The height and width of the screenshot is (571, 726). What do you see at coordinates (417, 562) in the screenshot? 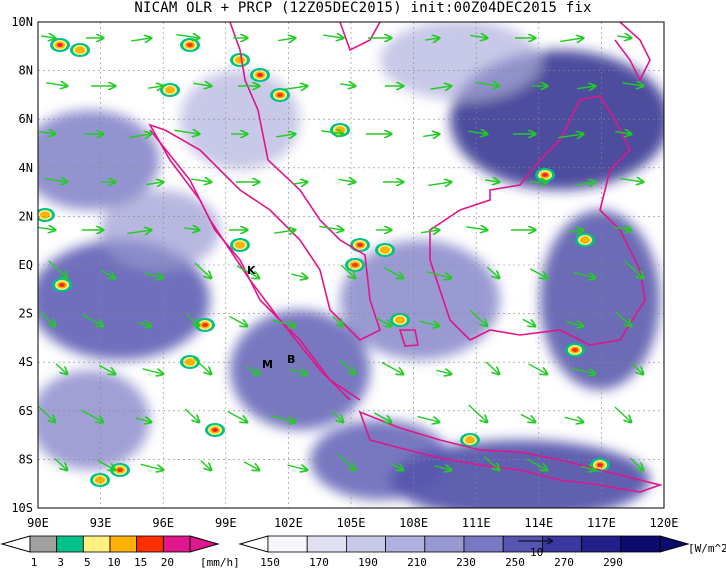
I see `olr-colorbar-label: 210` at bounding box center [417, 562].